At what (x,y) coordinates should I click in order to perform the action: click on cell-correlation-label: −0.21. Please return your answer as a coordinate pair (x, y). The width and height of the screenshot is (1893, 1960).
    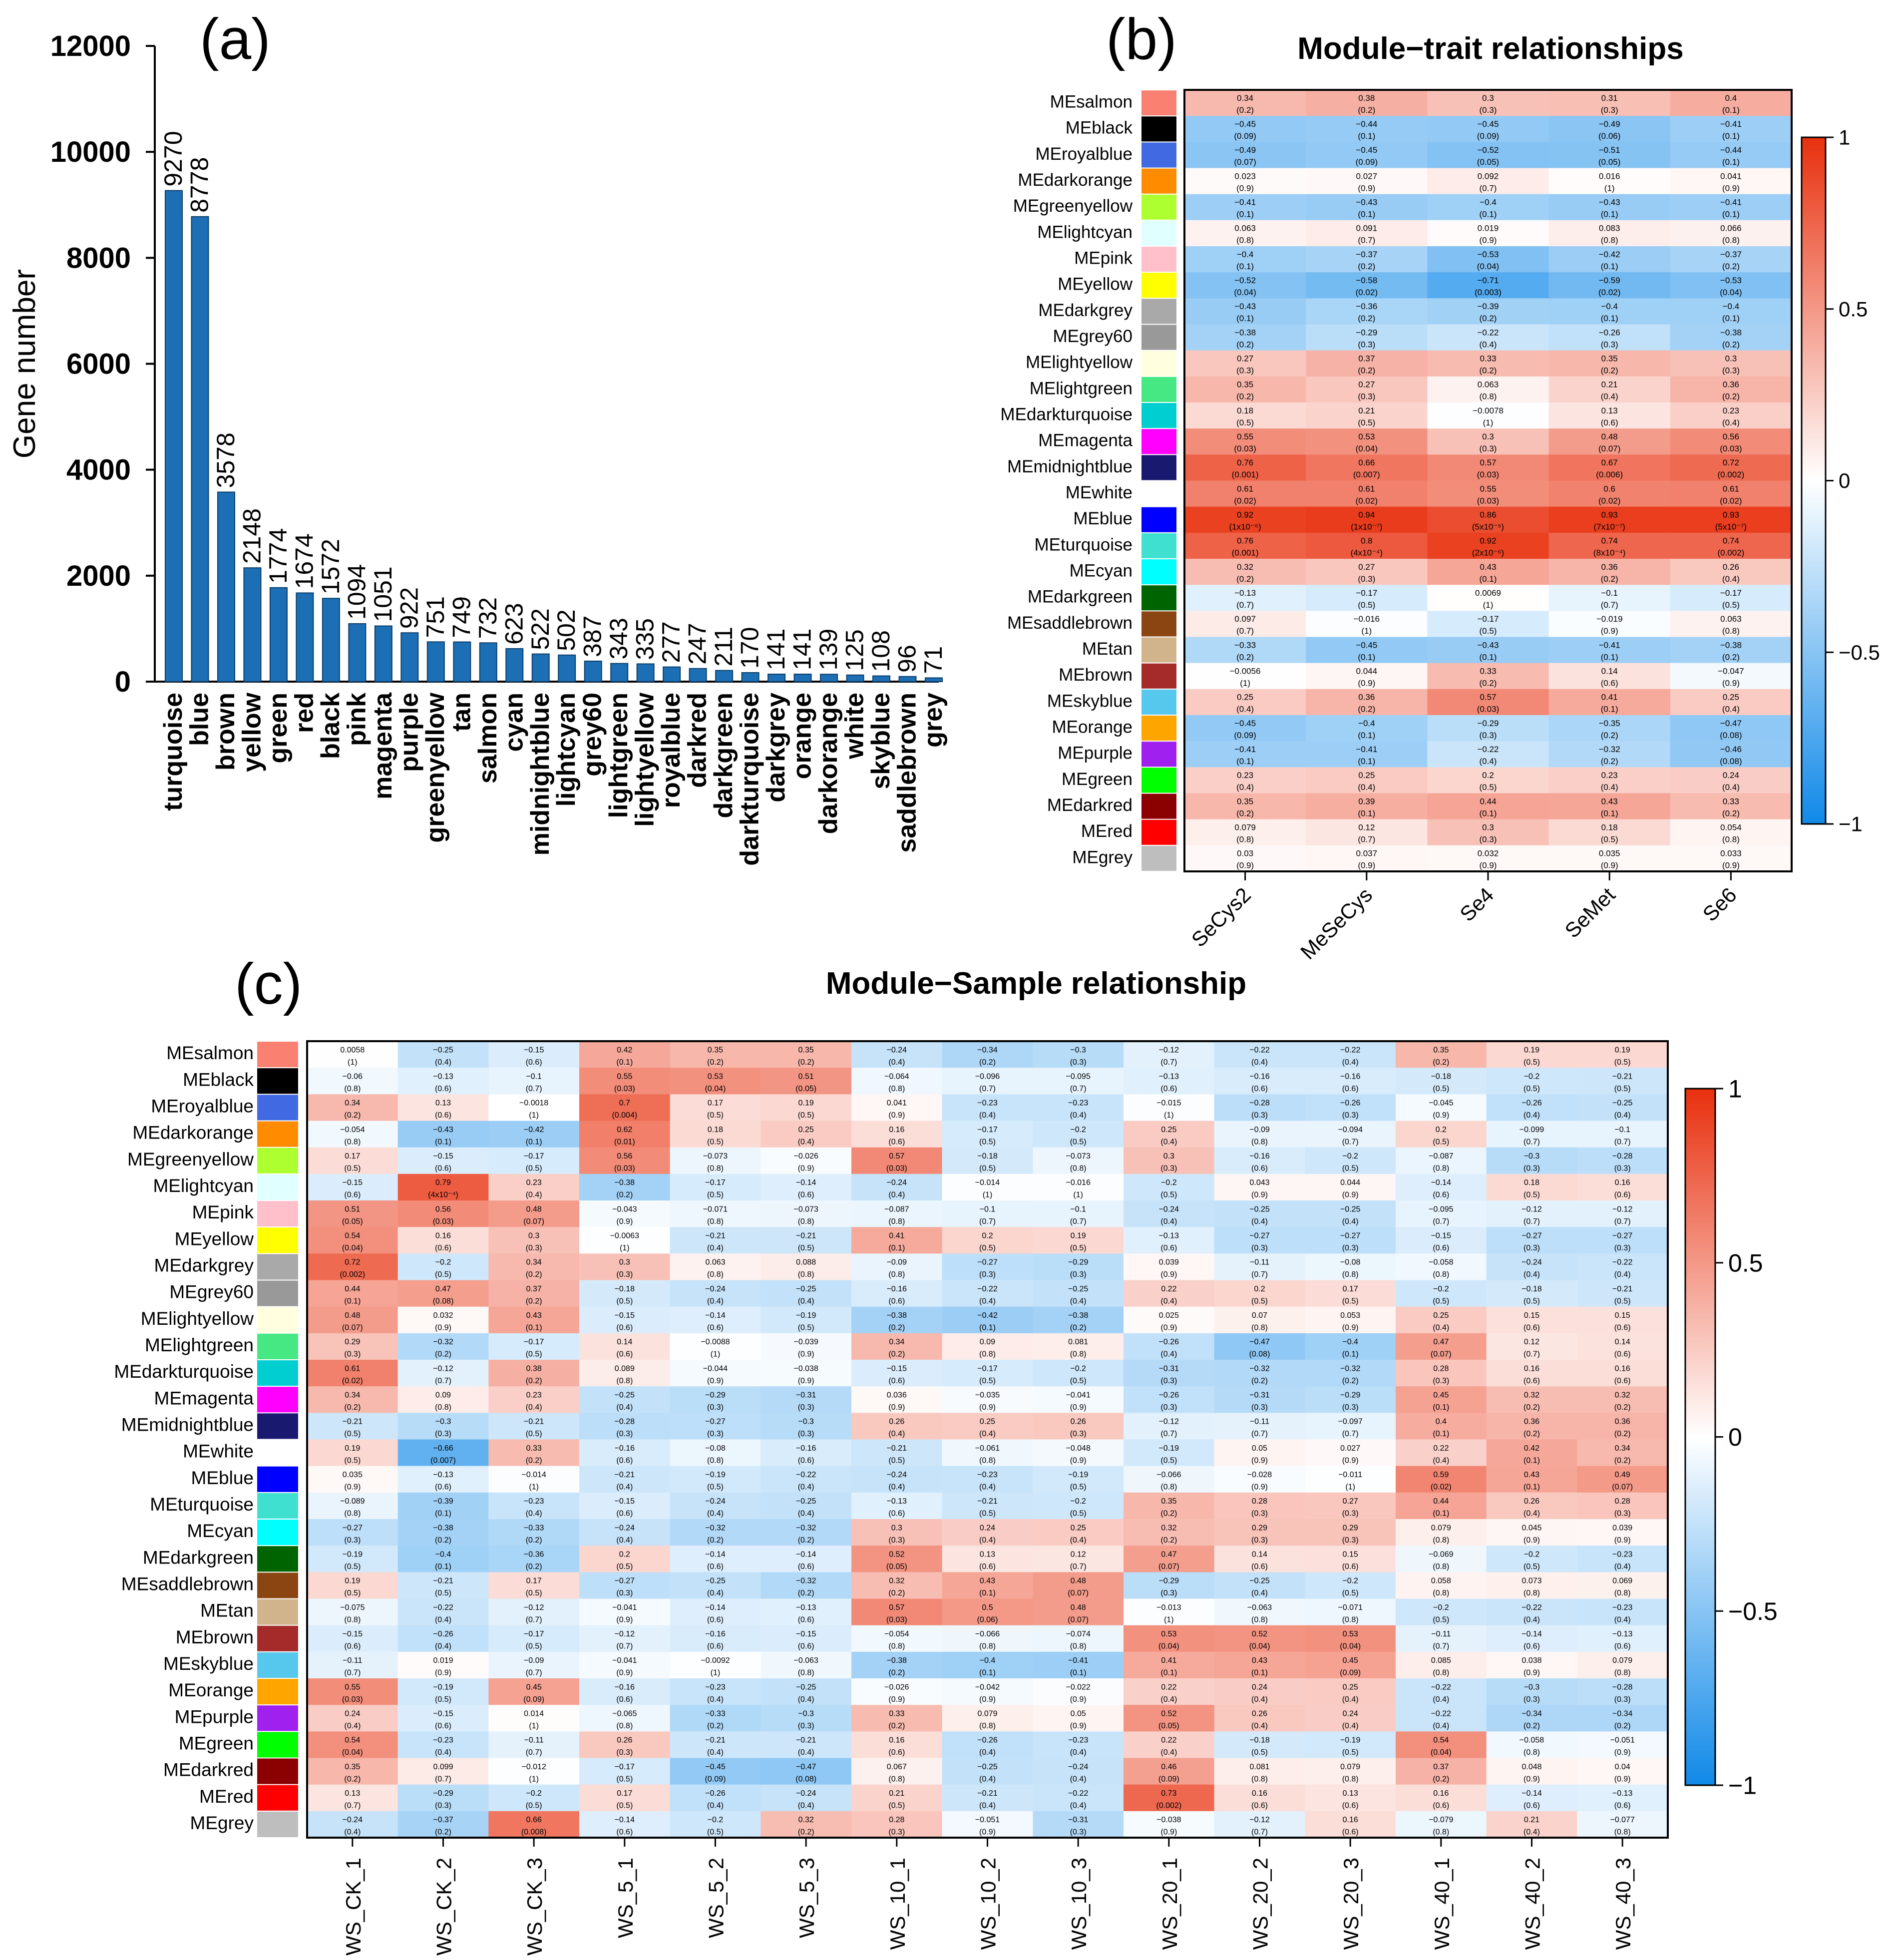
    Looking at the image, I should click on (806, 1740).